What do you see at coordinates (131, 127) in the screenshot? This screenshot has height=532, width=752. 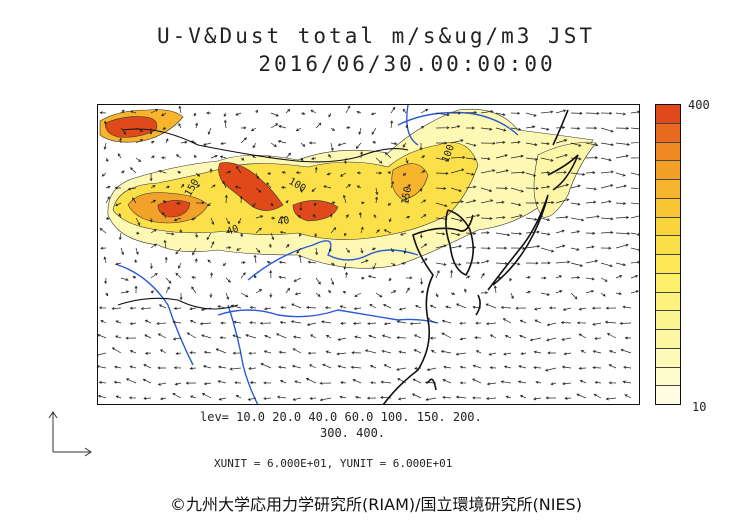 I see `dust-area-northwest-core` at bounding box center [131, 127].